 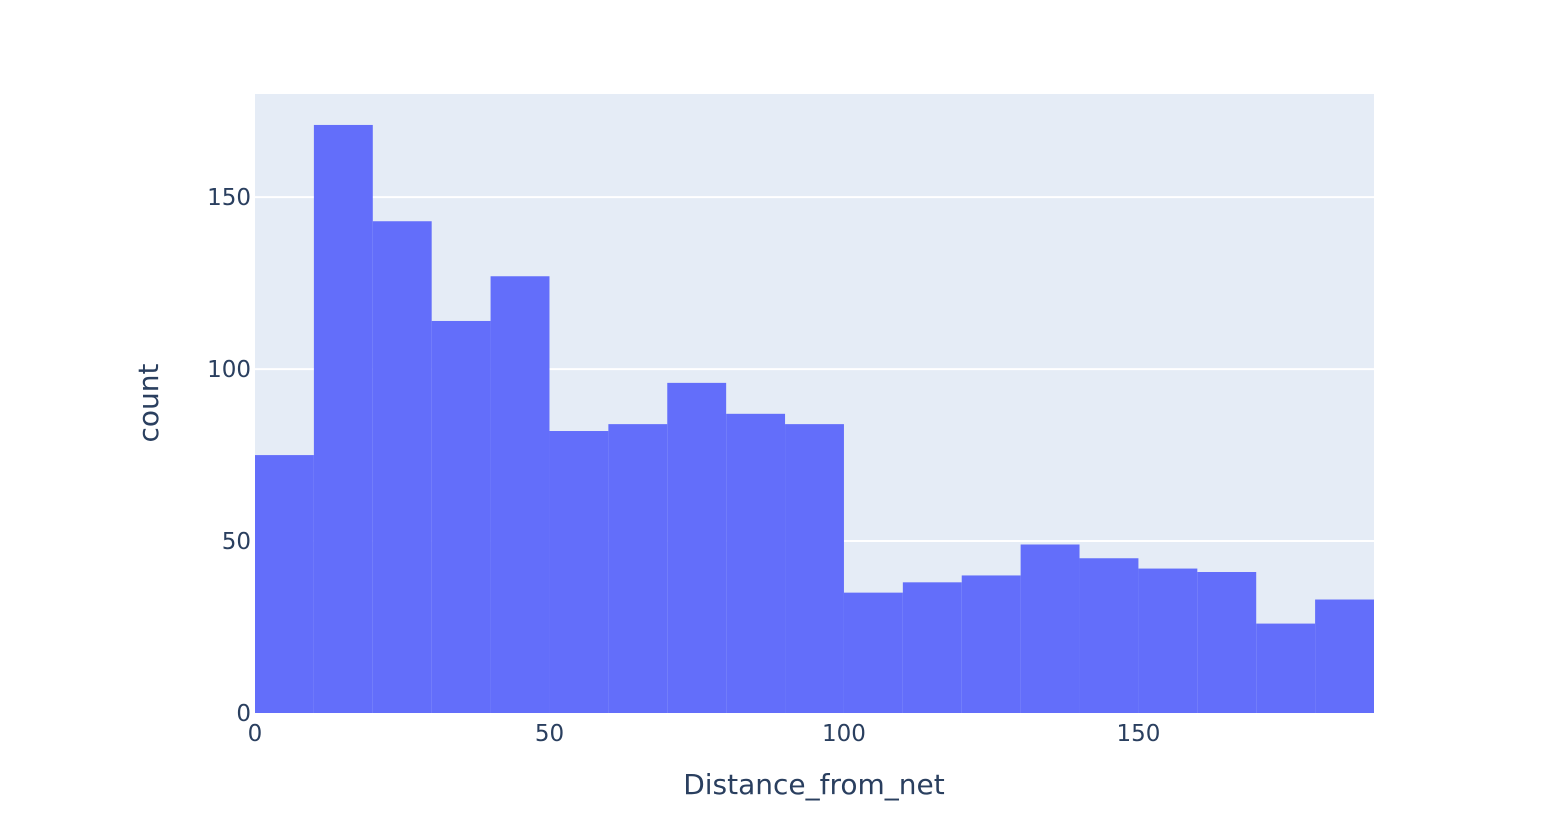 I want to click on y-tick-label: 100, so click(x=229, y=370).